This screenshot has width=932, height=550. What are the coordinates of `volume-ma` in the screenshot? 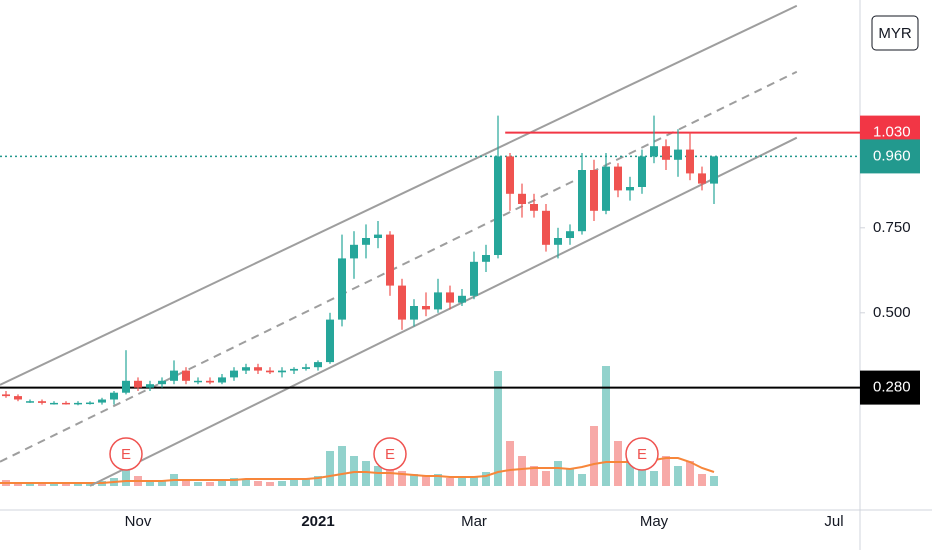 It's located at (357, 470).